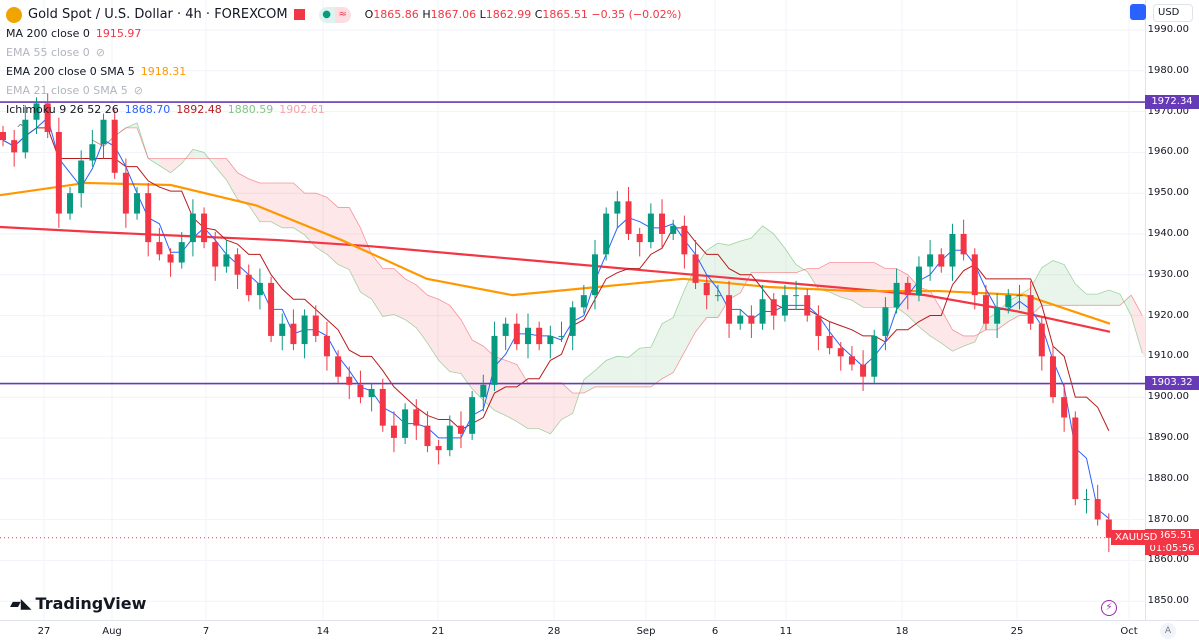 Image resolution: width=1199 pixels, height=640 pixels. I want to click on time-label: 11, so click(786, 631).